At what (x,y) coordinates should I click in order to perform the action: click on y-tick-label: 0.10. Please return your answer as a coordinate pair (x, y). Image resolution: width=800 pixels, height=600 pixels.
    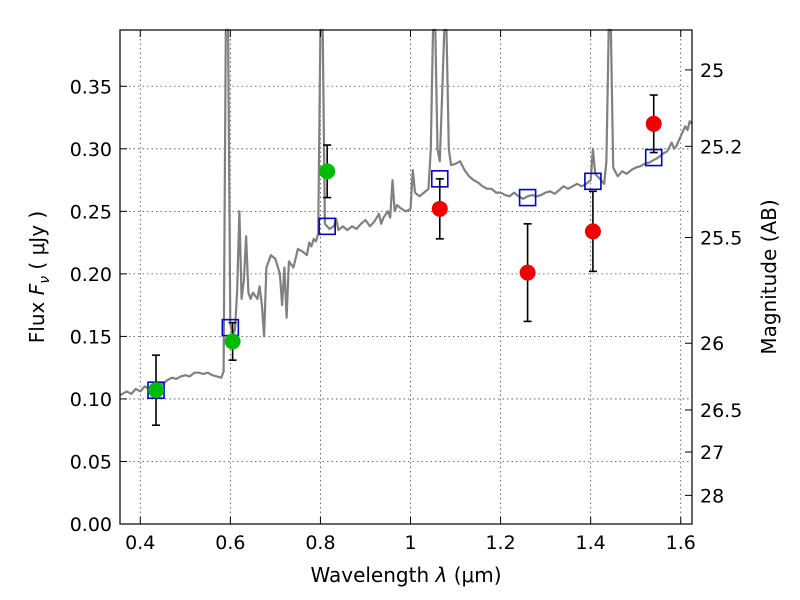
    Looking at the image, I should click on (91, 400).